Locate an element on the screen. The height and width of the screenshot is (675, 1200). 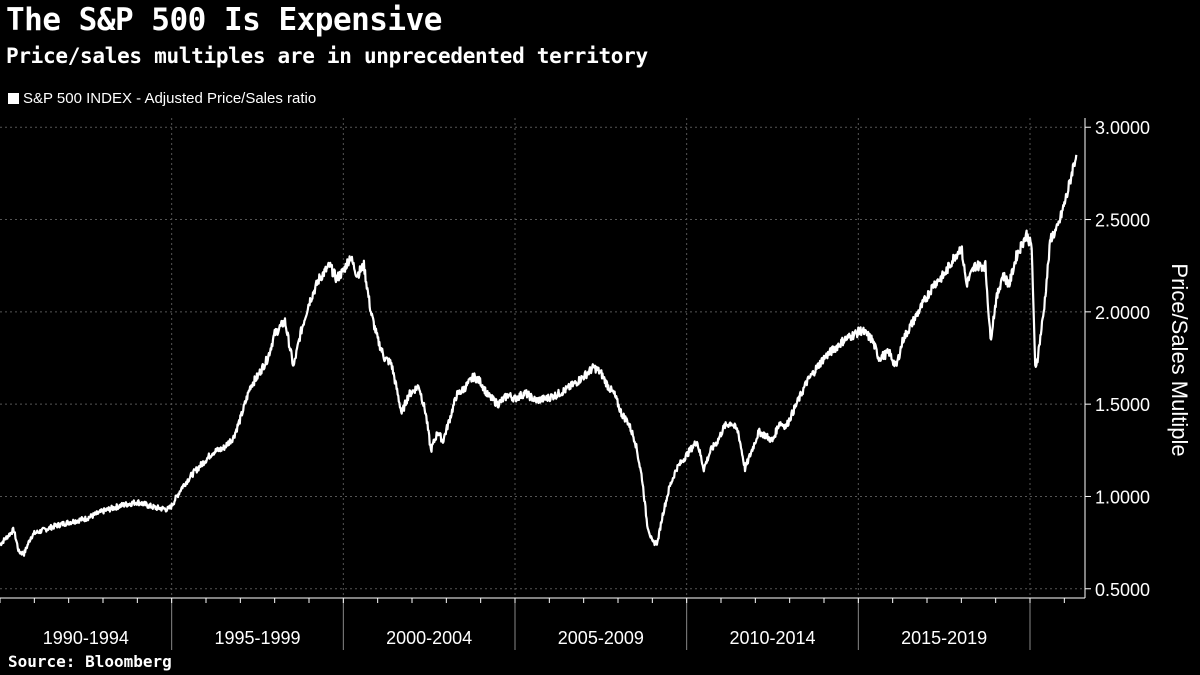
y-tick-label: 0.5000 is located at coordinates (1122, 590).